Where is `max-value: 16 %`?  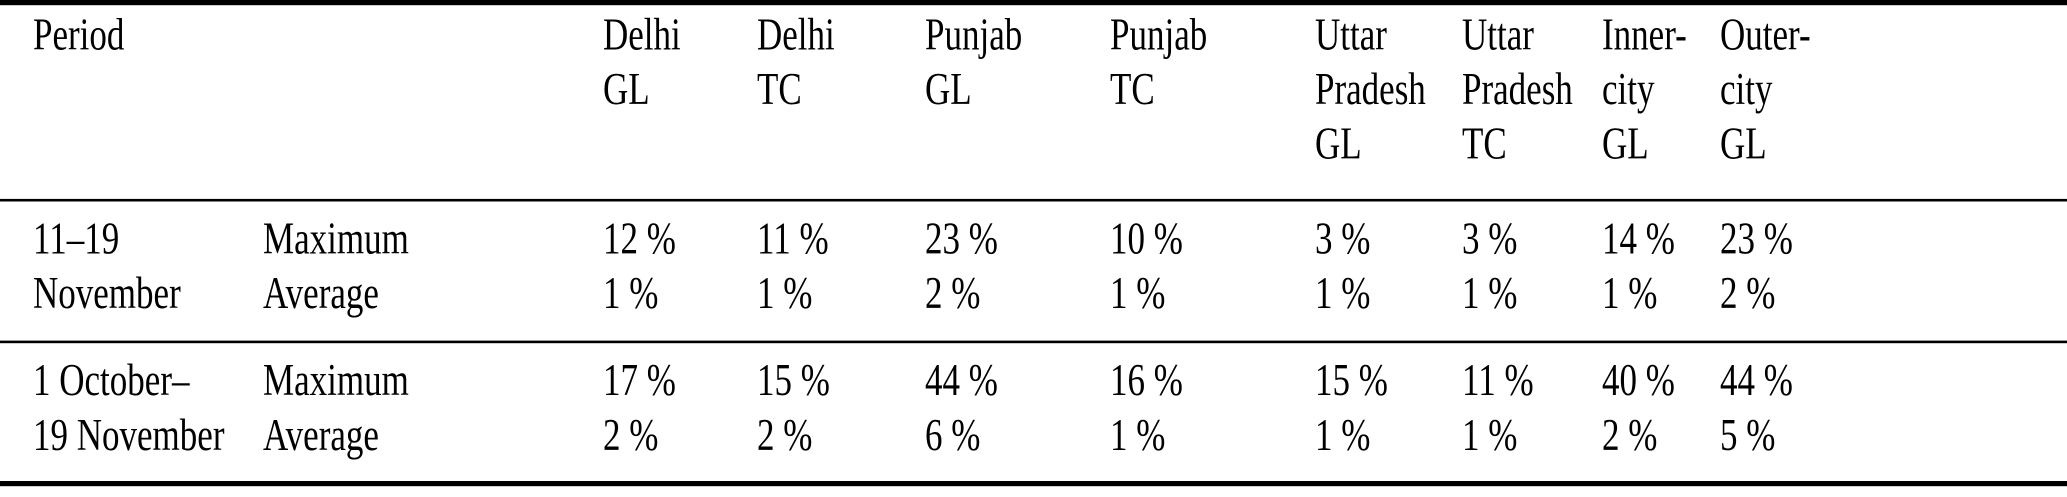
max-value: 16 % is located at coordinates (1146, 380).